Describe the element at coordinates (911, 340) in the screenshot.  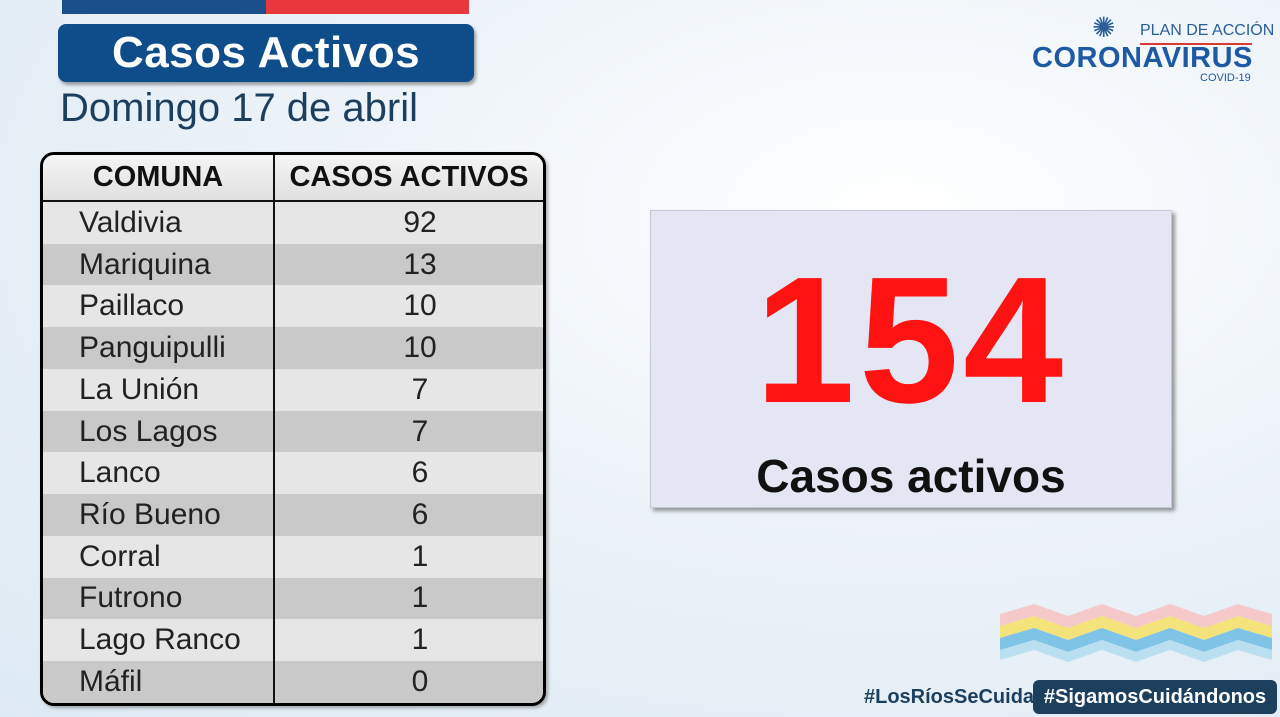
I see `total-cases-number: 154` at that location.